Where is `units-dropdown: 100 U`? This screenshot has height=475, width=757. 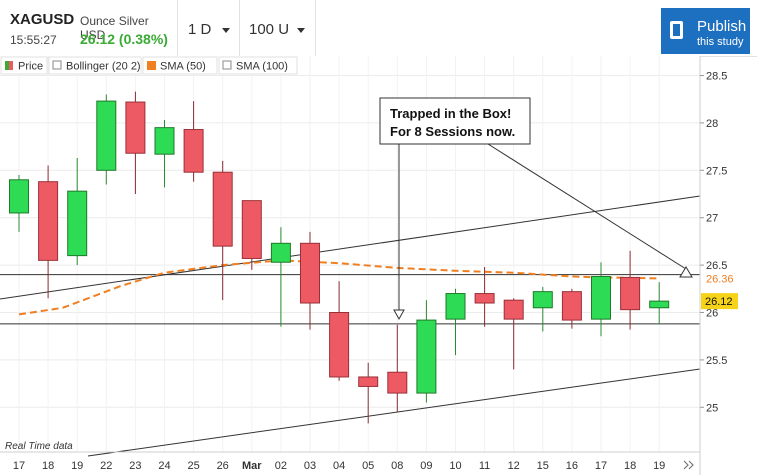
units-dropdown: 100 U is located at coordinates (278, 28).